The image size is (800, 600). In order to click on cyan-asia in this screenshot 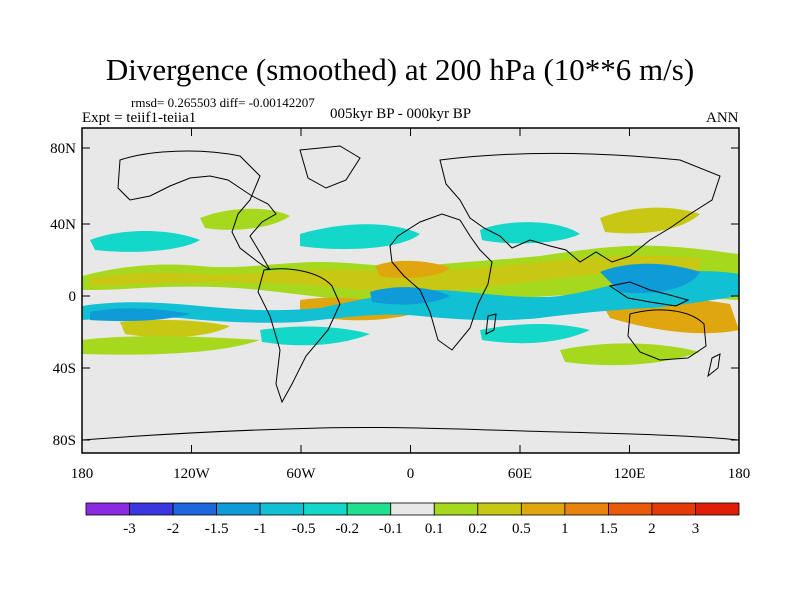, I will do `click(530, 233)`.